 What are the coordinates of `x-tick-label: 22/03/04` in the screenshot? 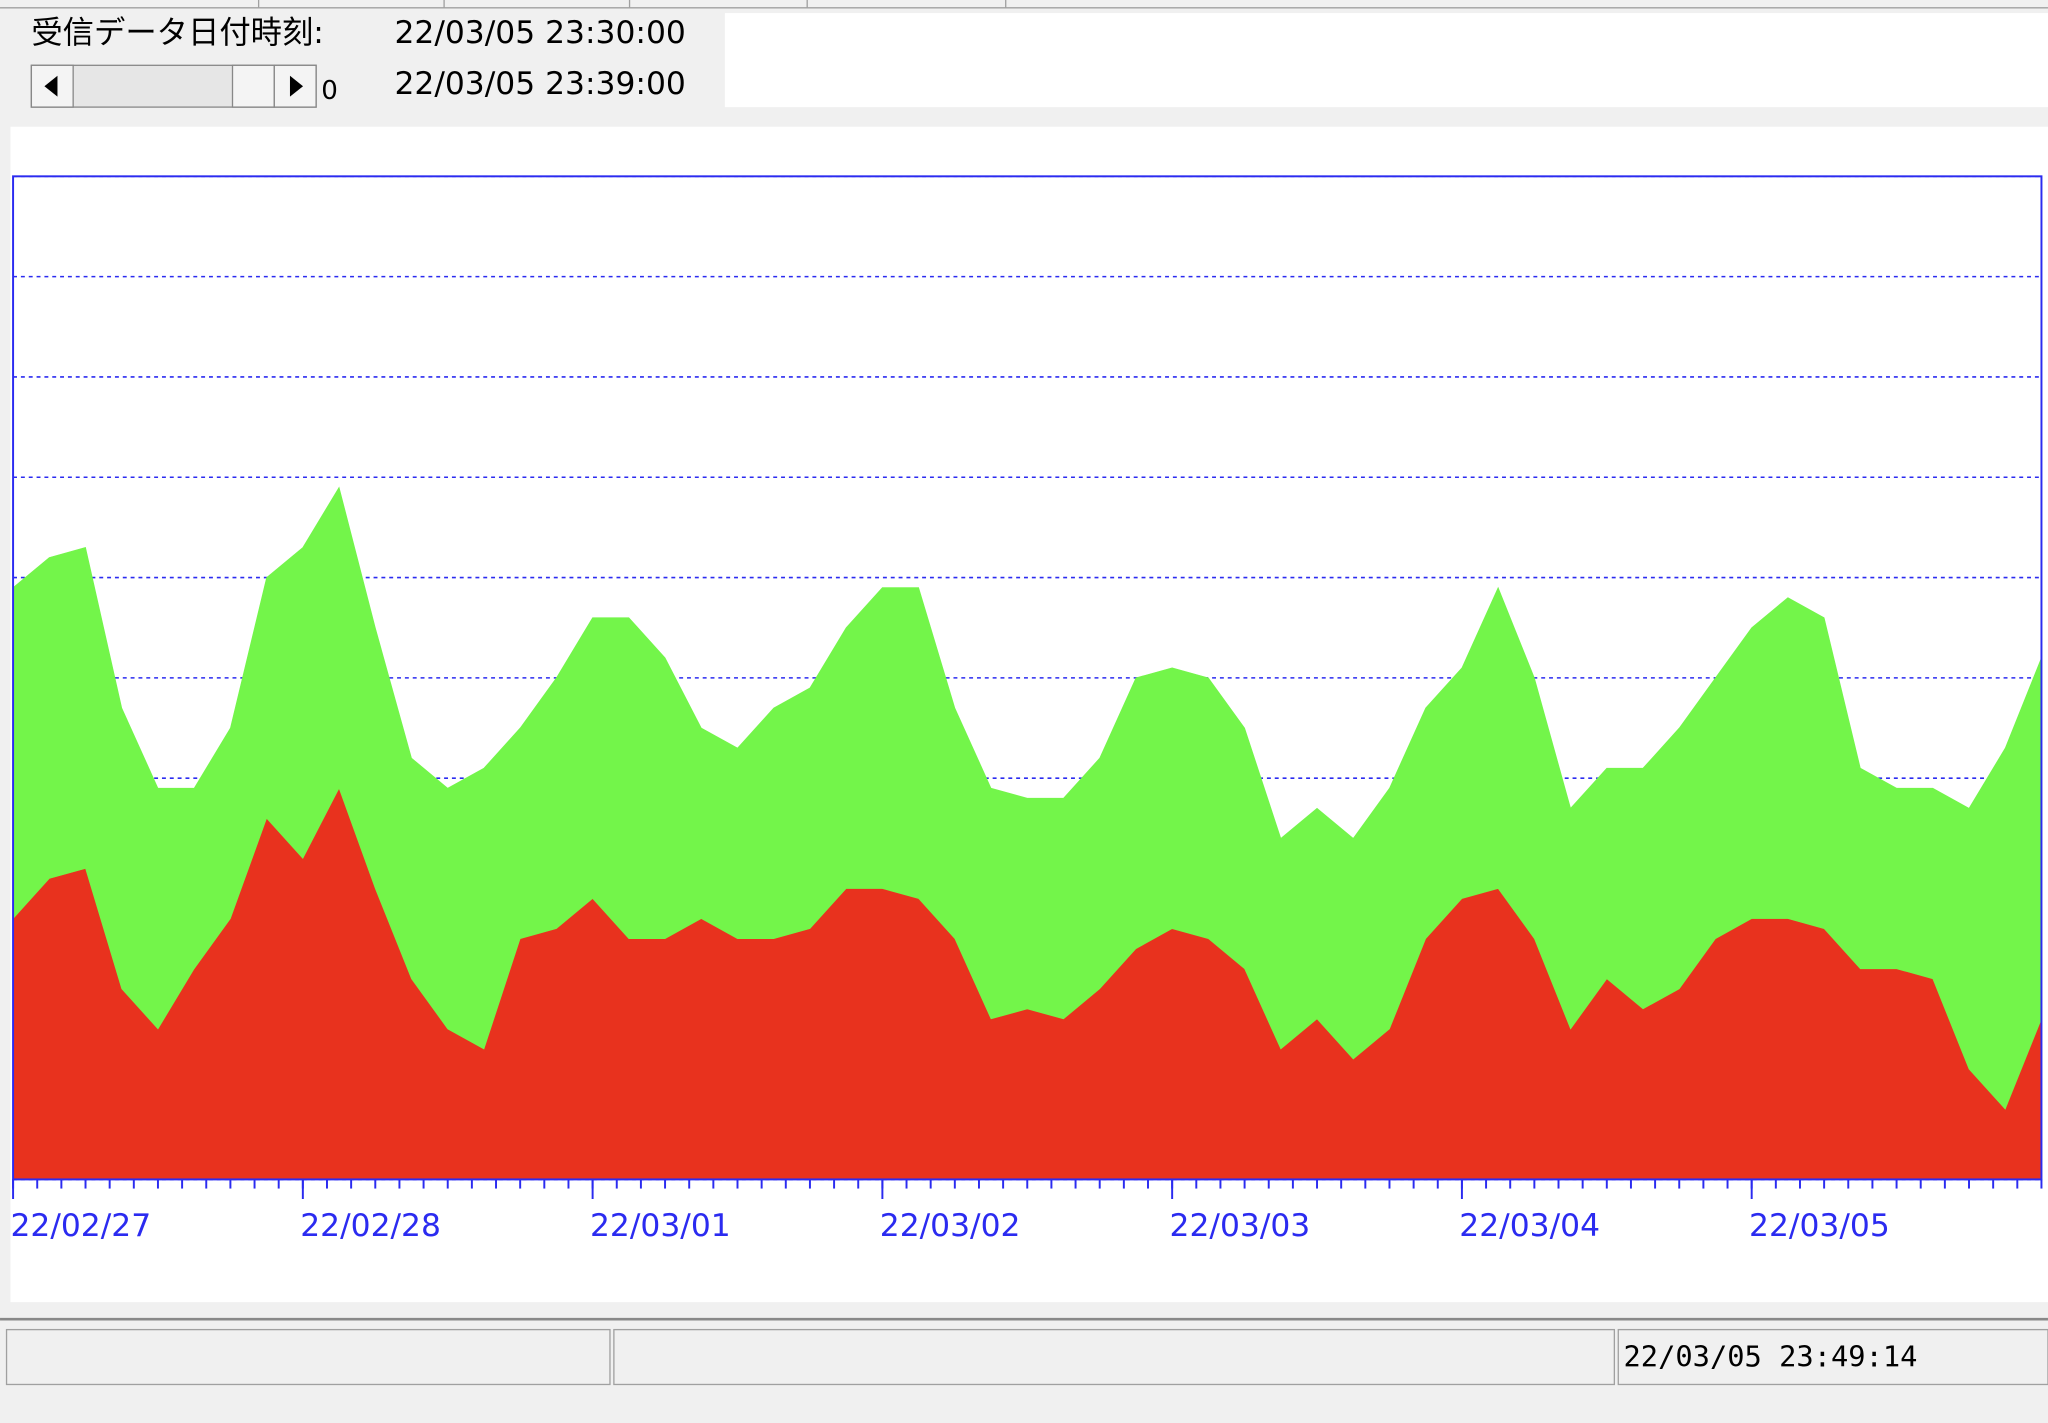 It's located at (1529, 1226).